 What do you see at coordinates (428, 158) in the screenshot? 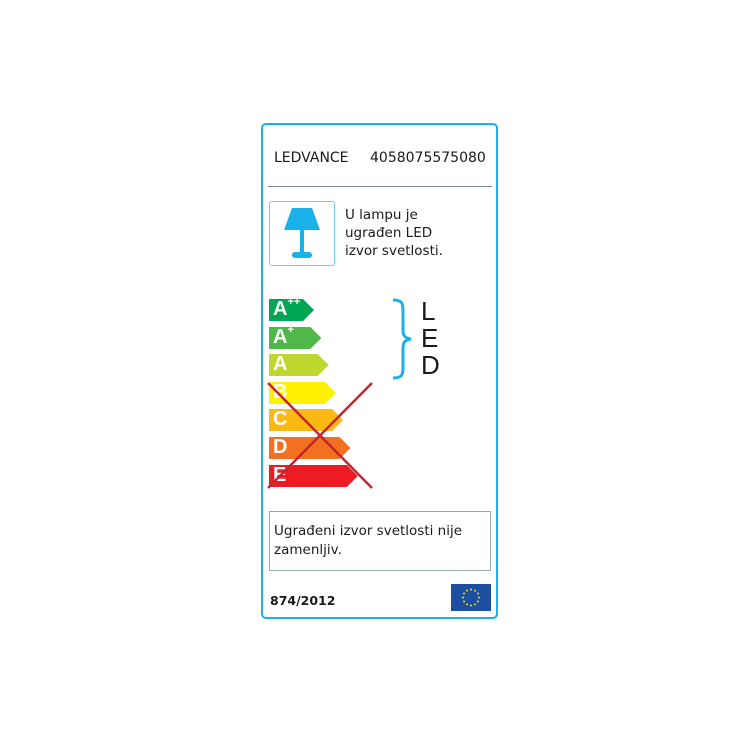
I see `ean-code: 4058075575080` at bounding box center [428, 158].